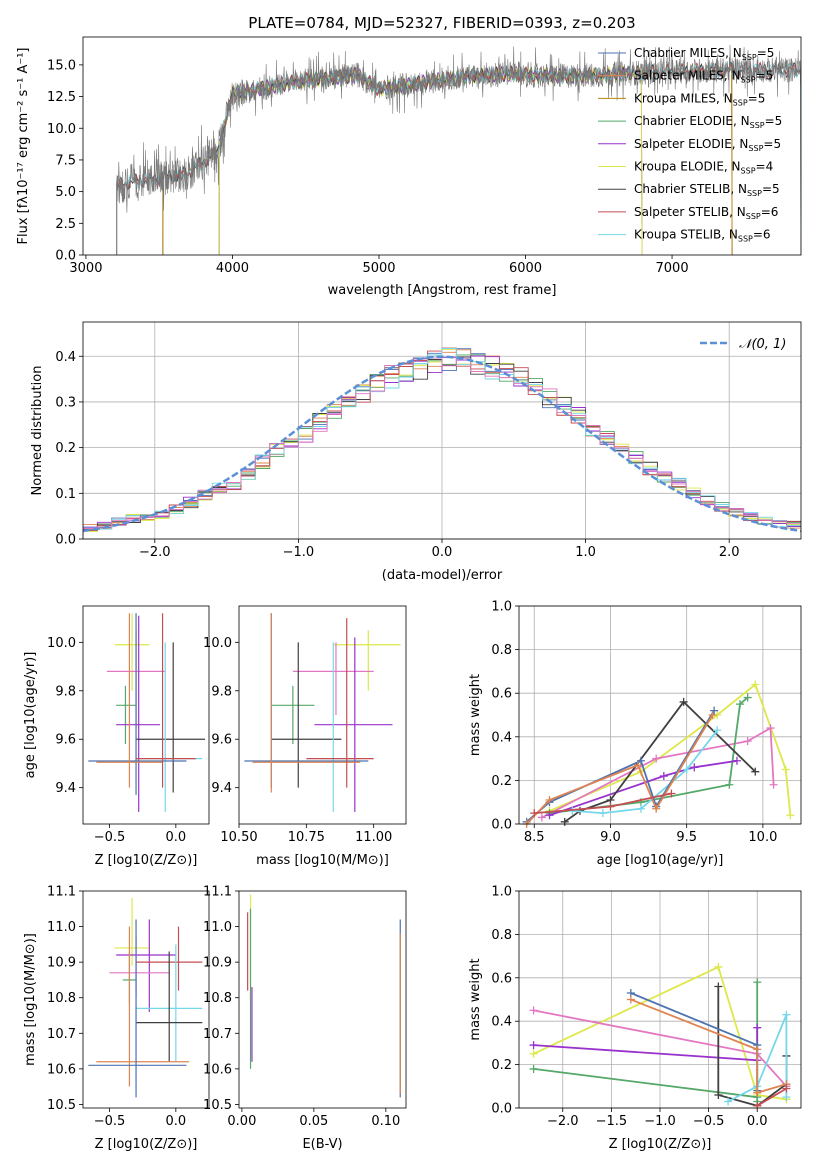 The height and width of the screenshot is (1170, 819). Describe the element at coordinates (217, 1069) in the screenshot. I see `y-tick-label: 10.6` at that location.